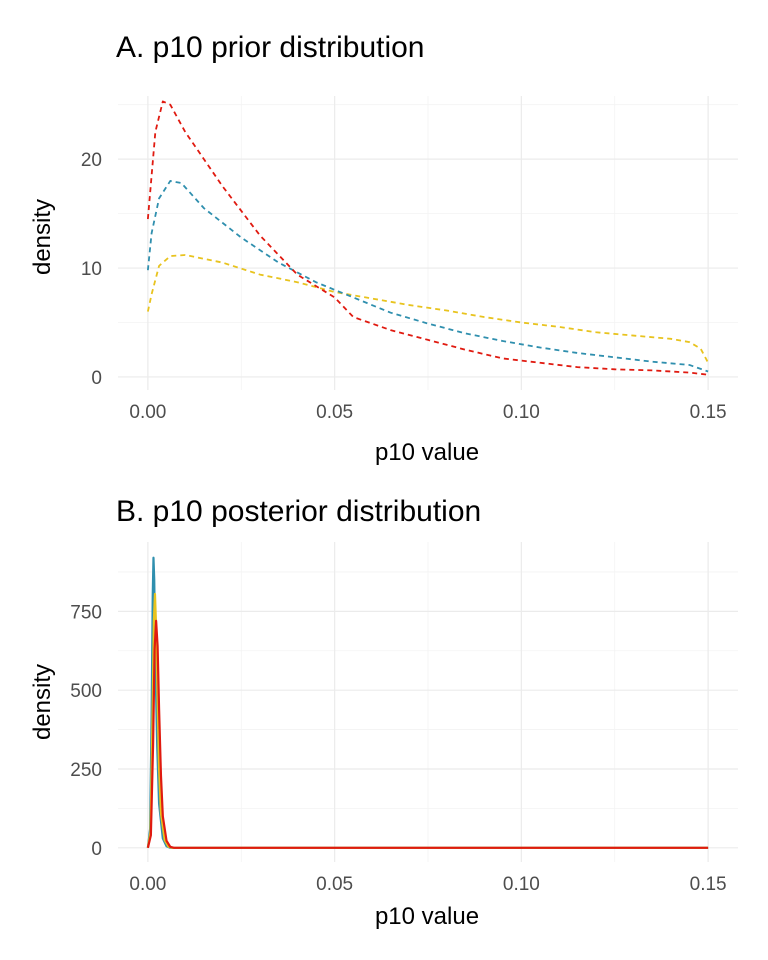 The width and height of the screenshot is (768, 960). I want to click on y-tick-label: 500, so click(86, 691).